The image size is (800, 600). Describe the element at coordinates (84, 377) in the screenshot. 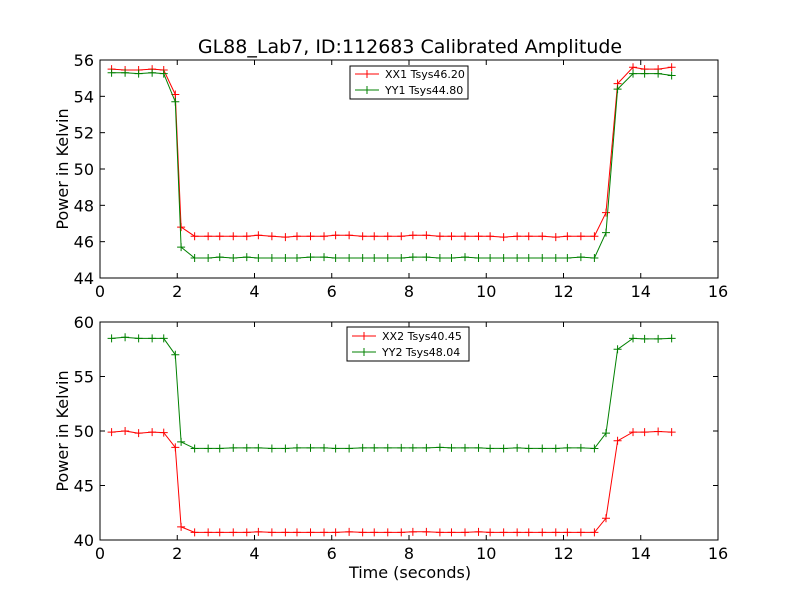

I see `y-tick-label: 55` at that location.